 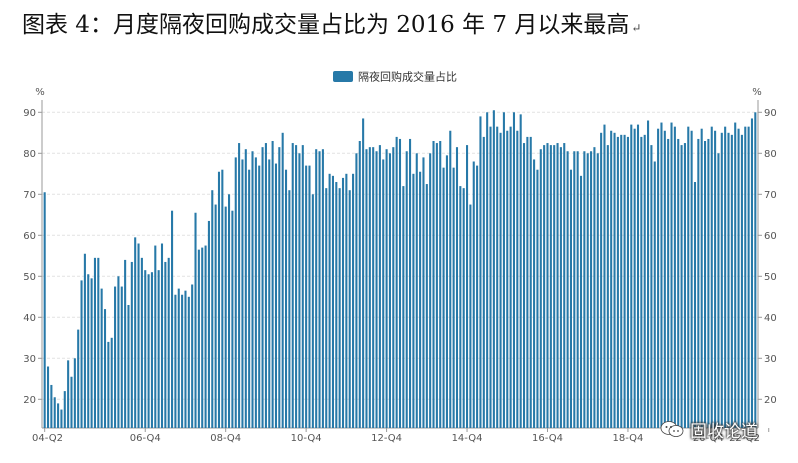 I want to click on caption-text: 图表 4：月度隔夜回购成交量占比为 2016 年 7 月以来最高, so click(x=326, y=25).